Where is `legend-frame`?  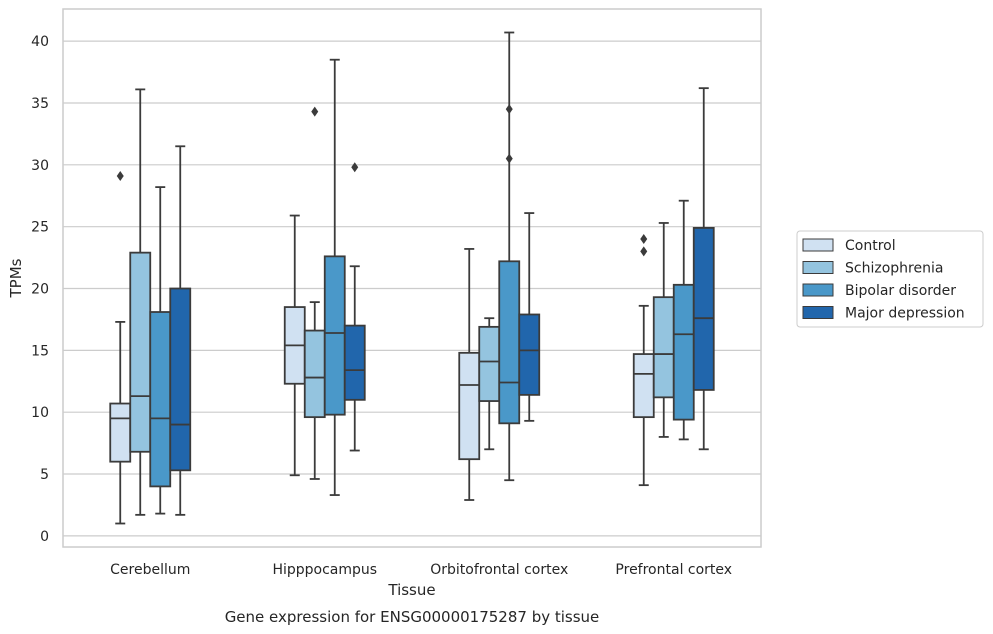
legend-frame is located at coordinates (890, 279).